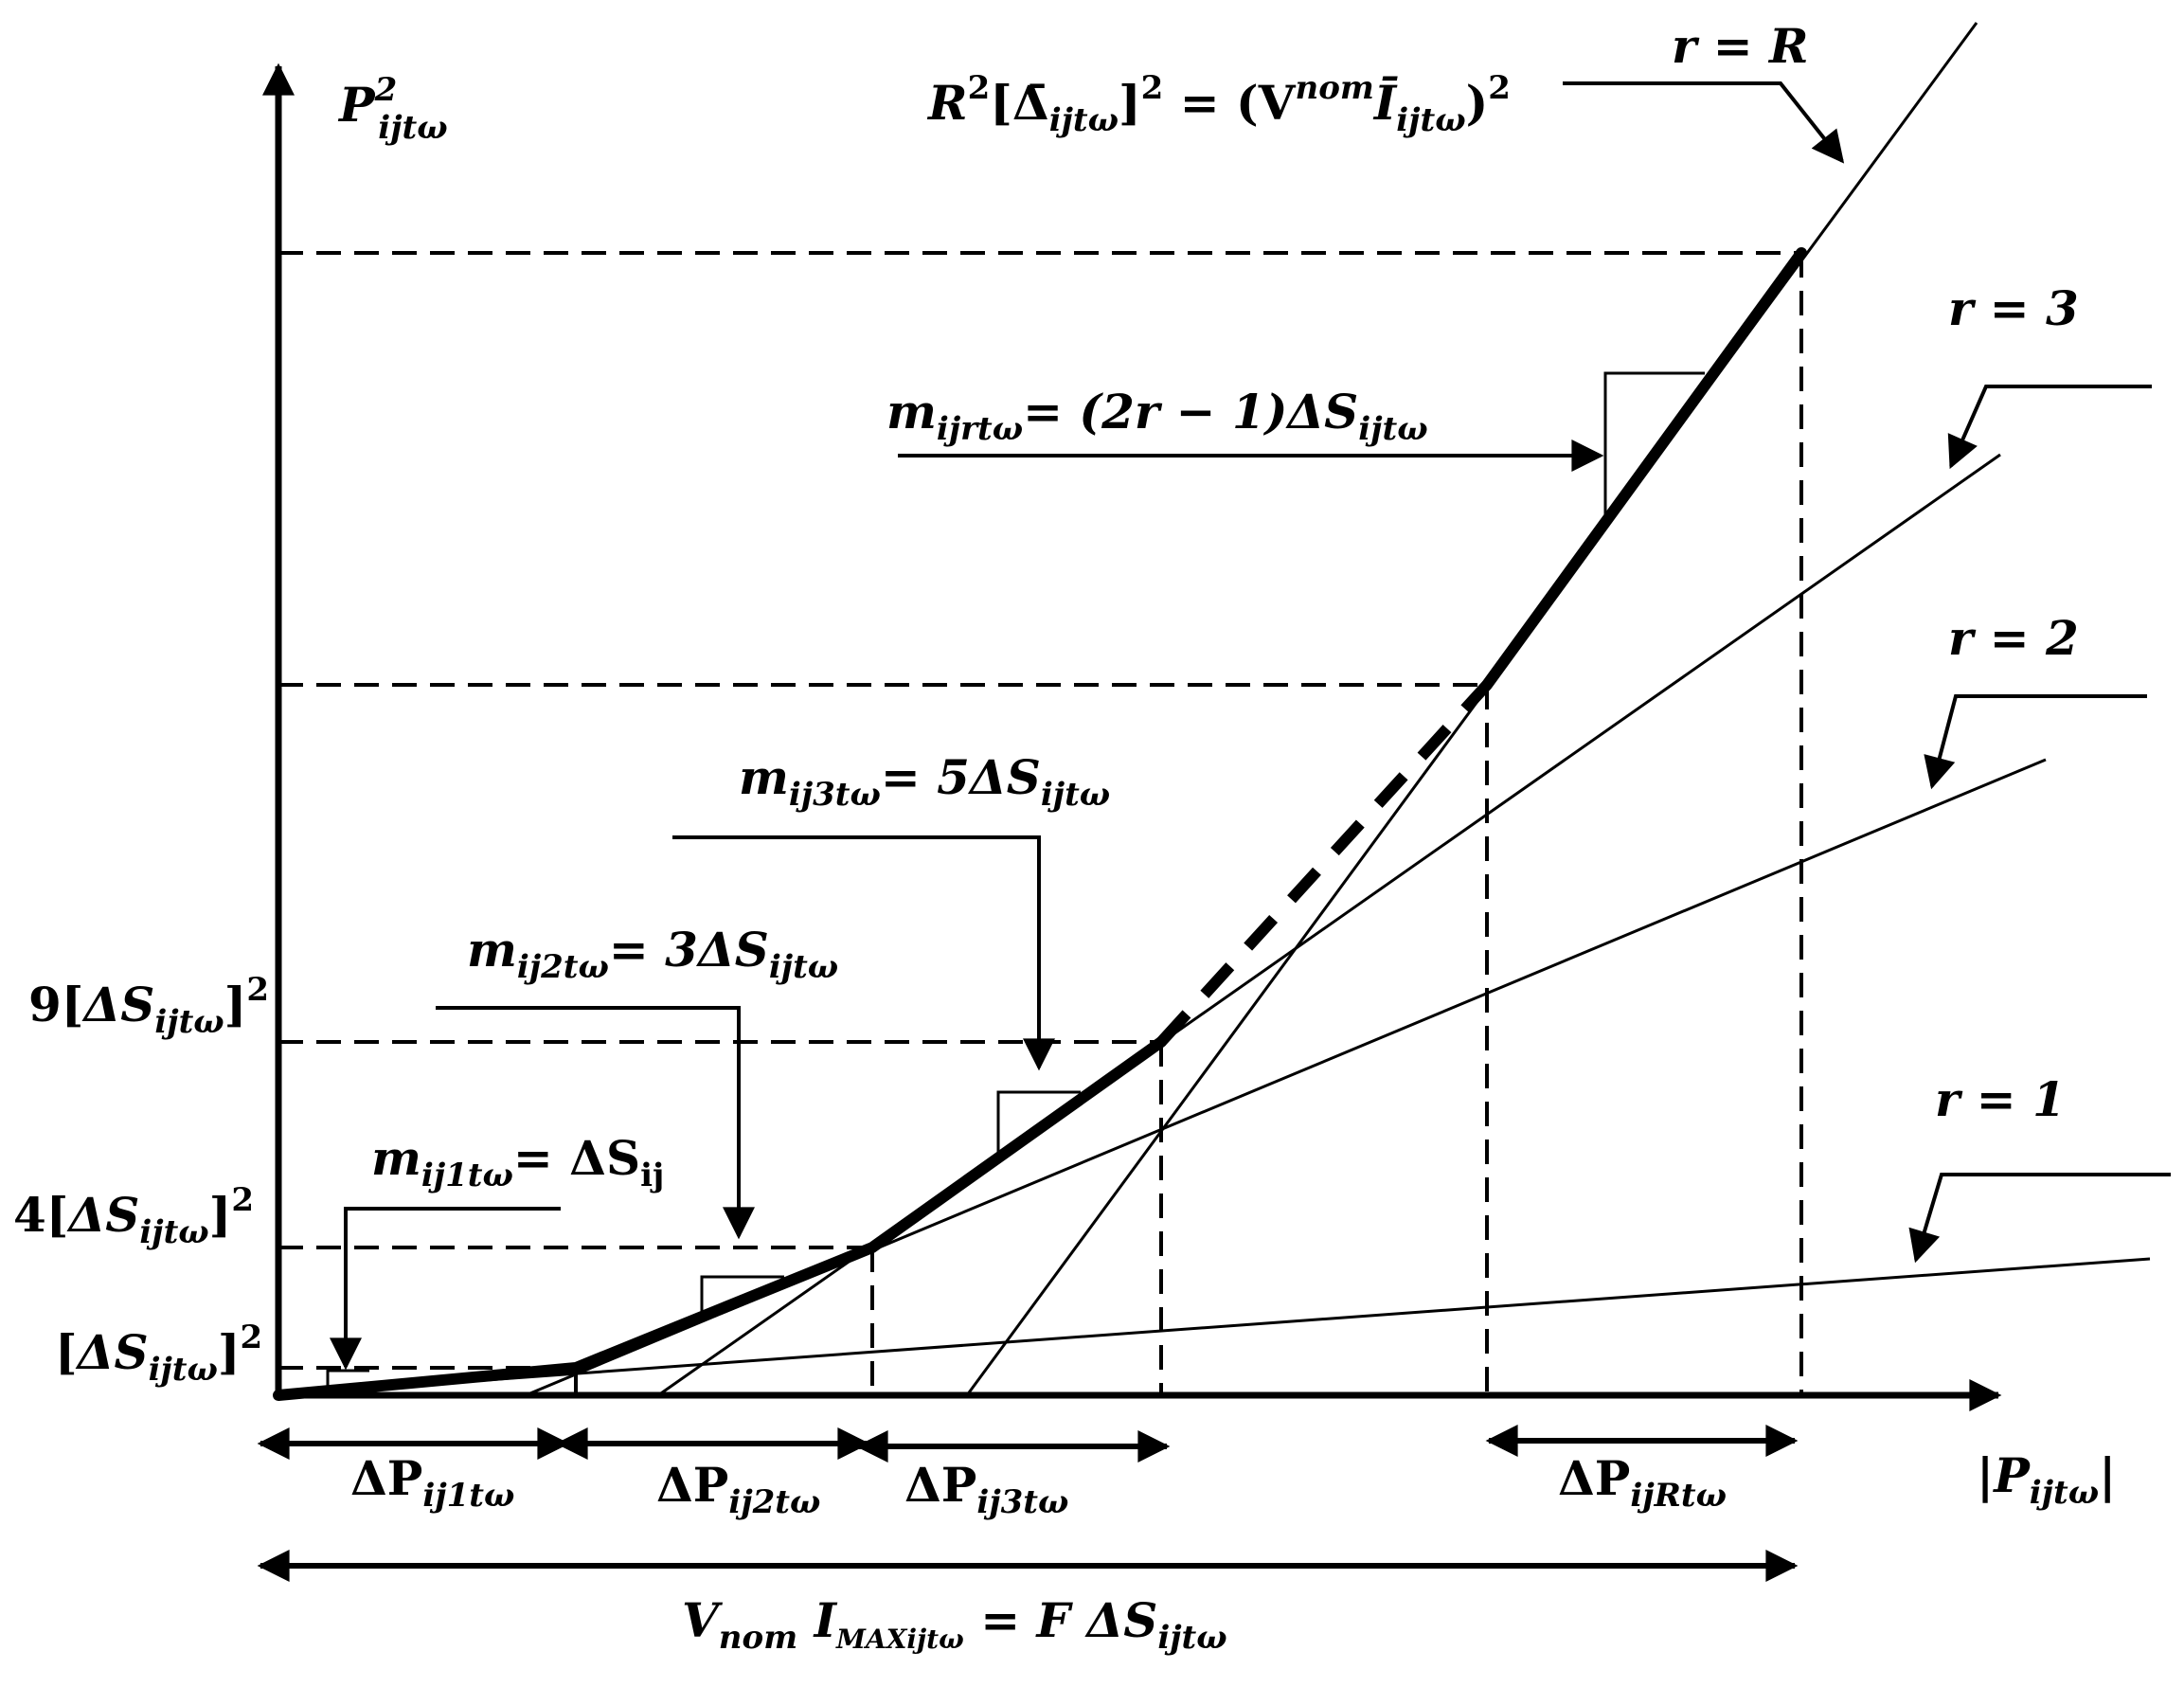 The image size is (2184, 1687). What do you see at coordinates (1642, 1482) in the screenshot?
I see `interval-label-R: ΔPijRtω` at bounding box center [1642, 1482].